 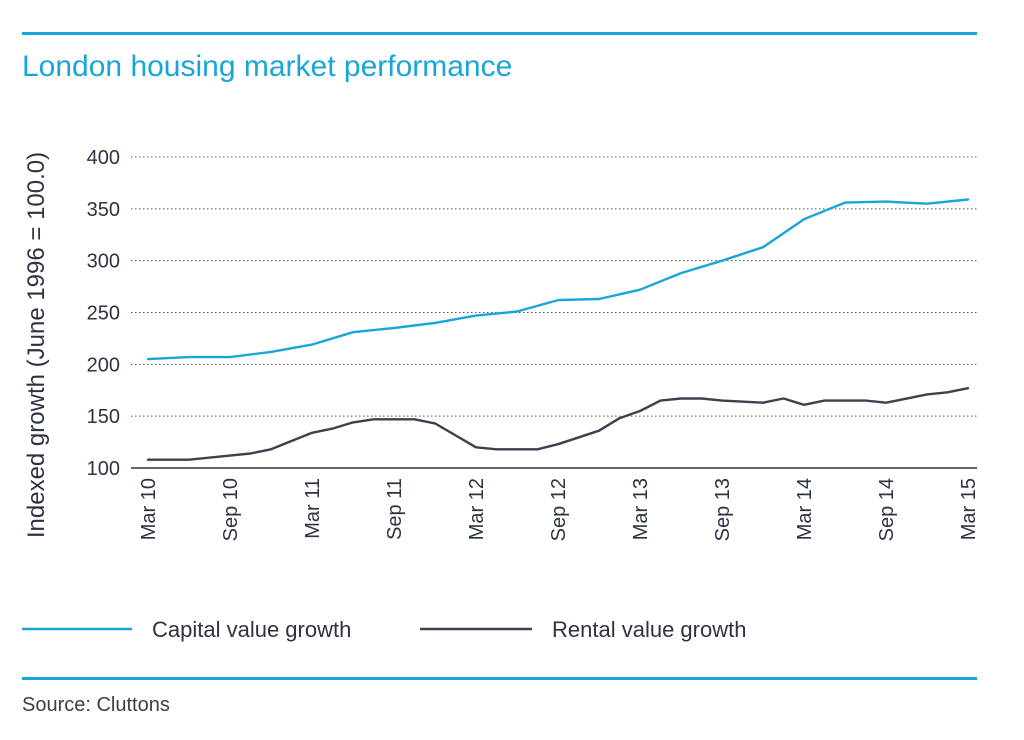 I want to click on y-tick-300: 300, so click(x=103, y=262).